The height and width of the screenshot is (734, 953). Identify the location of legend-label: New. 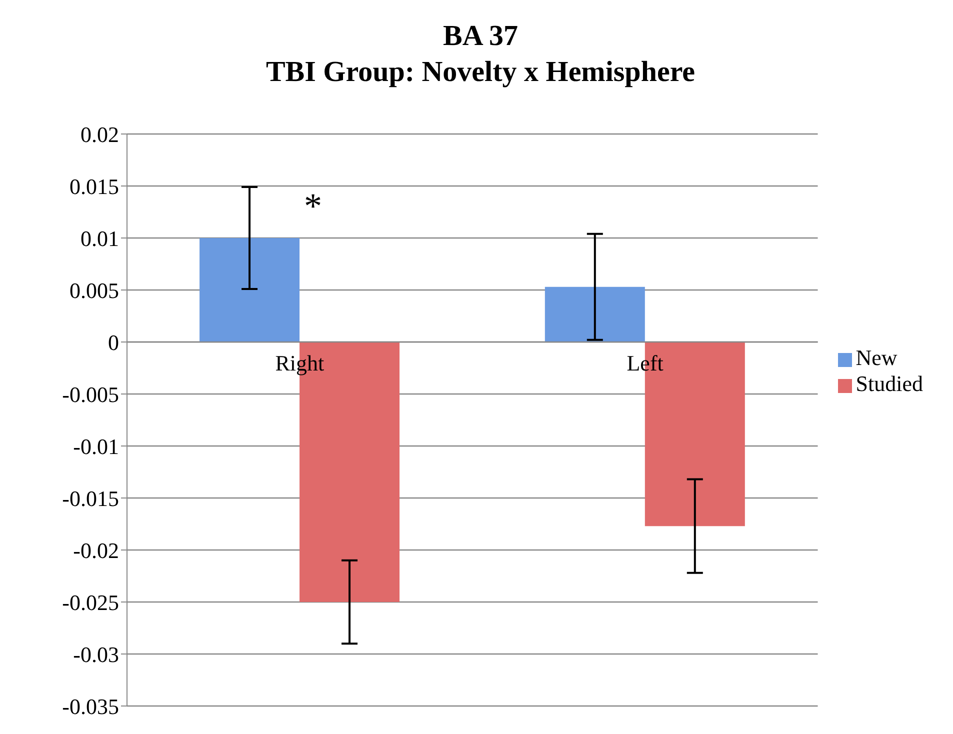
(877, 357).